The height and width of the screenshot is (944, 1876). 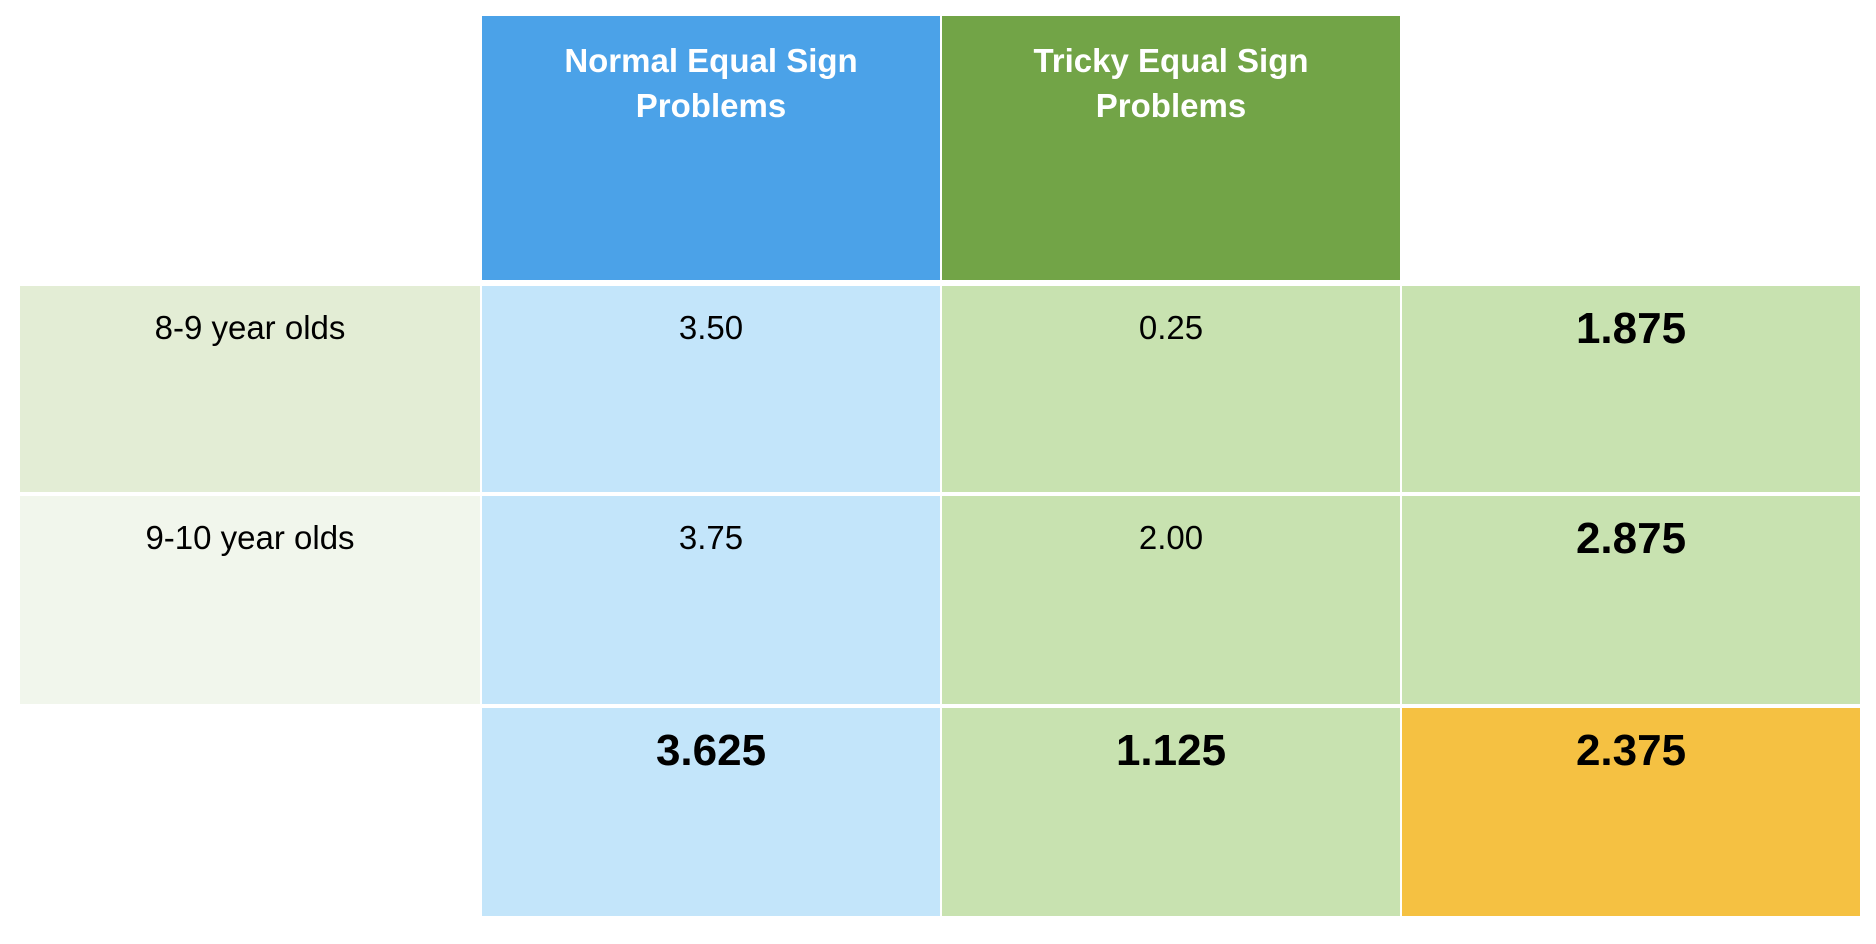 I want to click on value-row1-normal: 3.50, so click(x=711, y=327).